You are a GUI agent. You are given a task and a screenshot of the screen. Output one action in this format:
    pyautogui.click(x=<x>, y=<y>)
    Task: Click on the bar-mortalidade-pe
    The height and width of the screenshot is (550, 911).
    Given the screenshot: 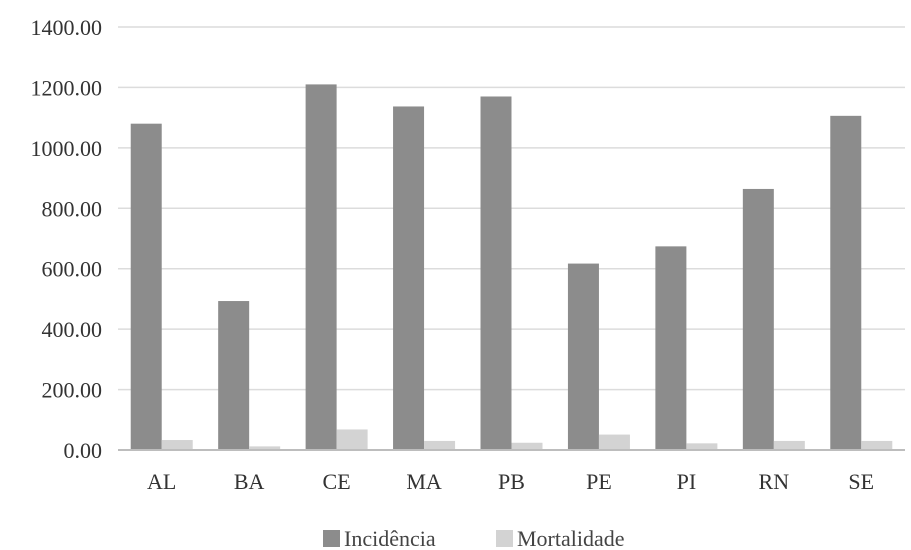 What is the action you would take?
    pyautogui.click(x=614, y=442)
    